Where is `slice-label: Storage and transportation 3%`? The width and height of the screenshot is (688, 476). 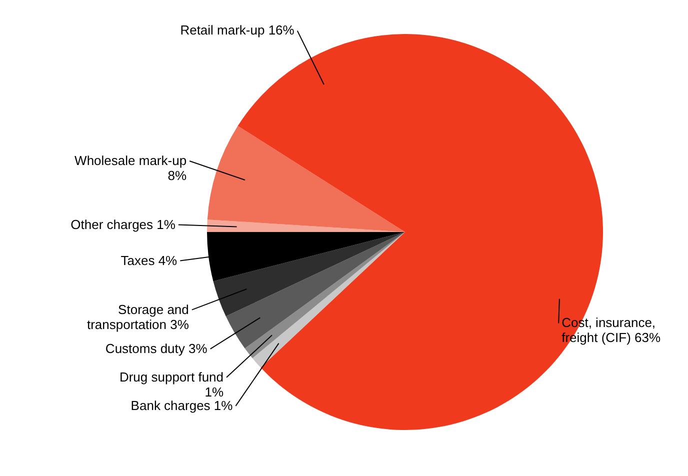 slice-label: Storage and transportation 3% is located at coordinates (138, 317).